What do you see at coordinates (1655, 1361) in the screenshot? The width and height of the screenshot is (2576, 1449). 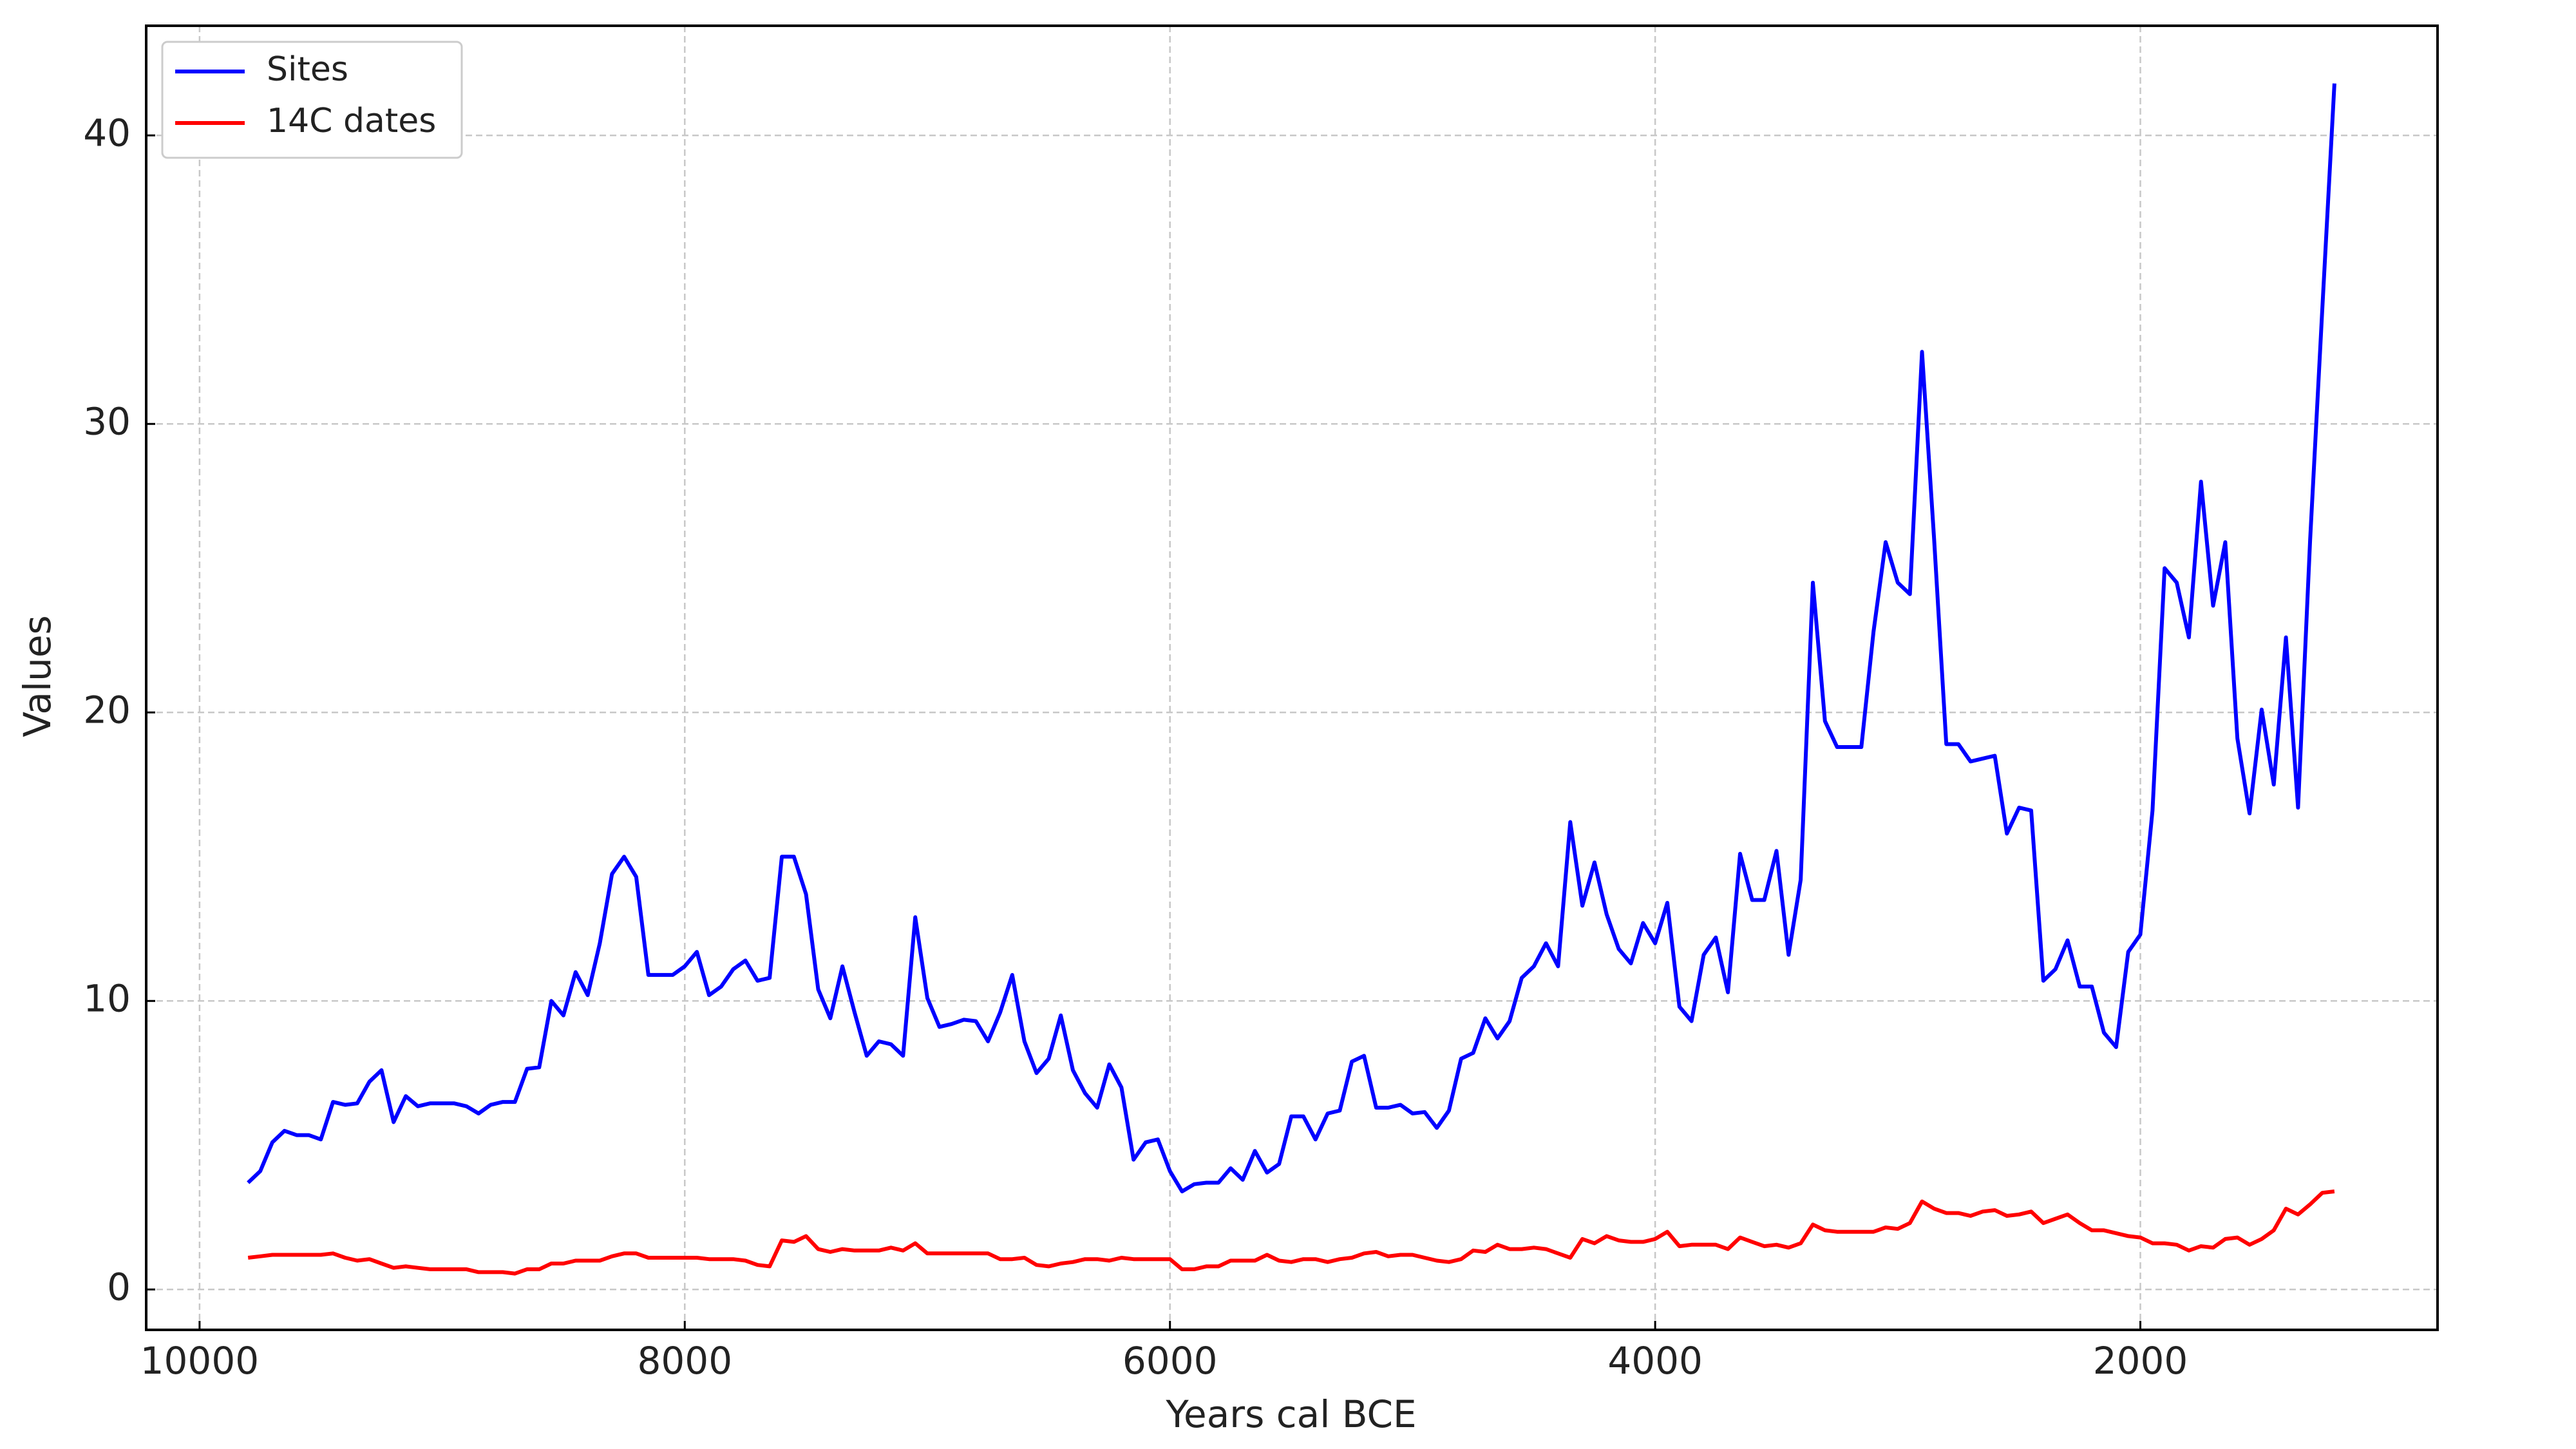 I see `x-tick-label: 4000` at bounding box center [1655, 1361].